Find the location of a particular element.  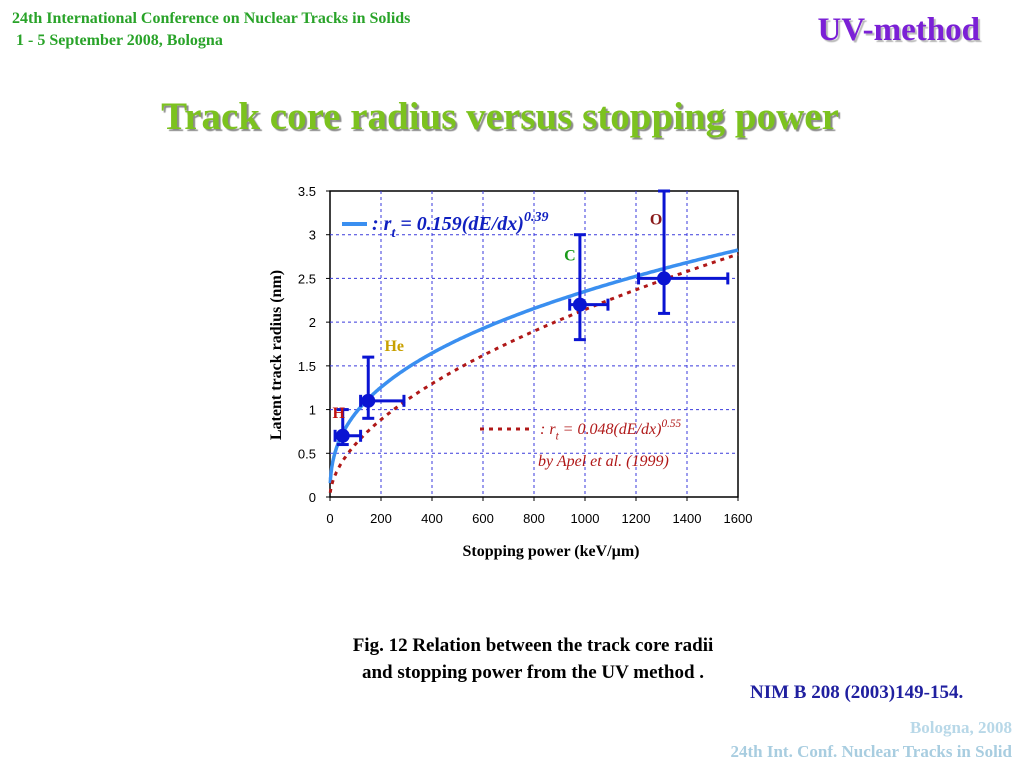

point-label: C is located at coordinates (570, 256).